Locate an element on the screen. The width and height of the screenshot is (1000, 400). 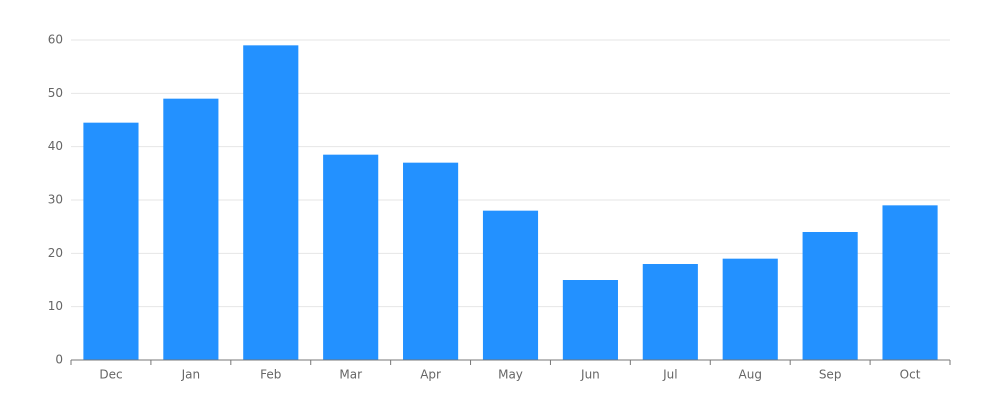
x-tick-label: May is located at coordinates (510, 375).